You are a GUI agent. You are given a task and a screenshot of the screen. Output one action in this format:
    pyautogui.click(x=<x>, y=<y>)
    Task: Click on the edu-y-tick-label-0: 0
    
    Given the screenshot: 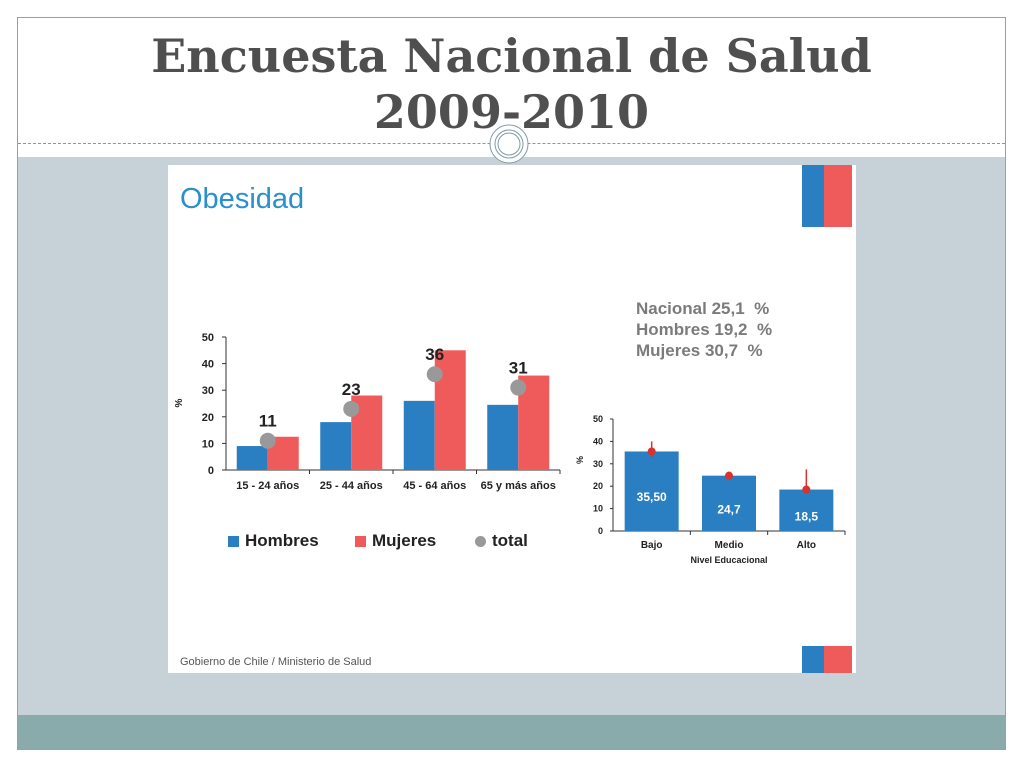 What is the action you would take?
    pyautogui.click(x=600, y=531)
    